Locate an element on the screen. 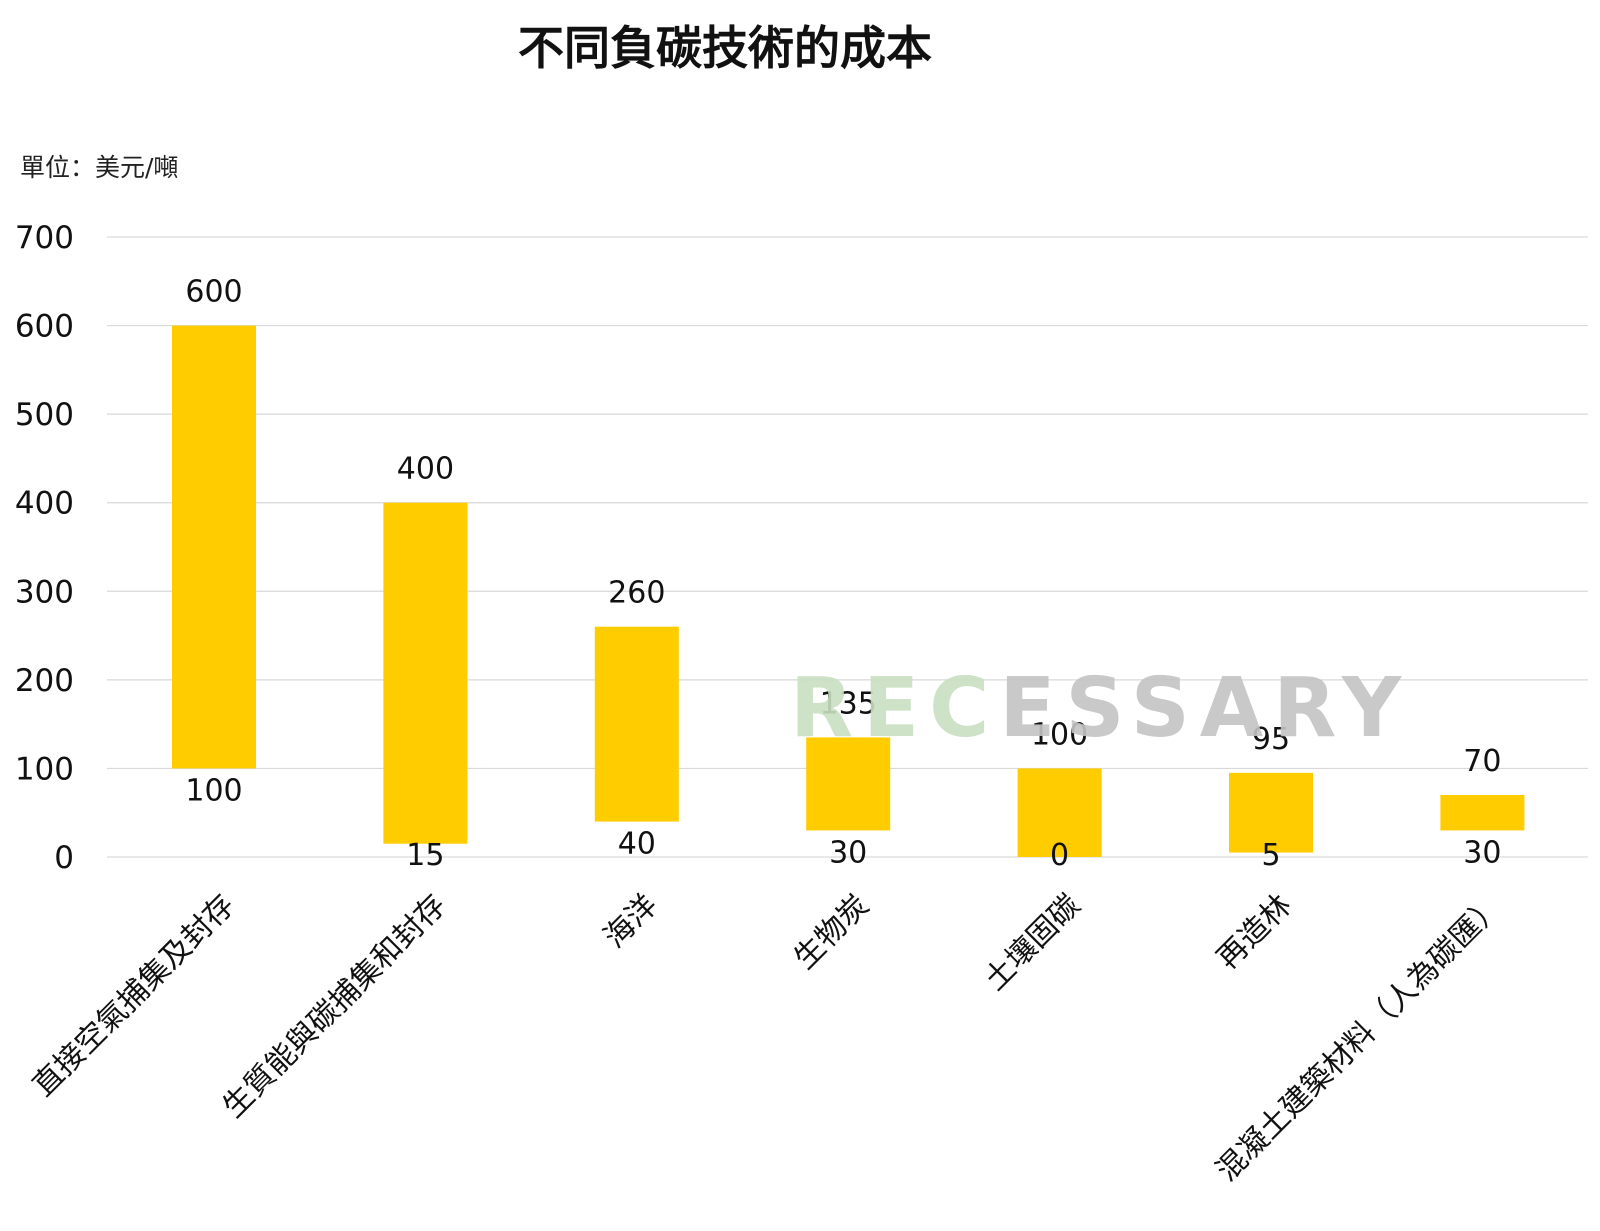 This screenshot has height=1231, width=1600. high-value-label: 135 is located at coordinates (848, 703).